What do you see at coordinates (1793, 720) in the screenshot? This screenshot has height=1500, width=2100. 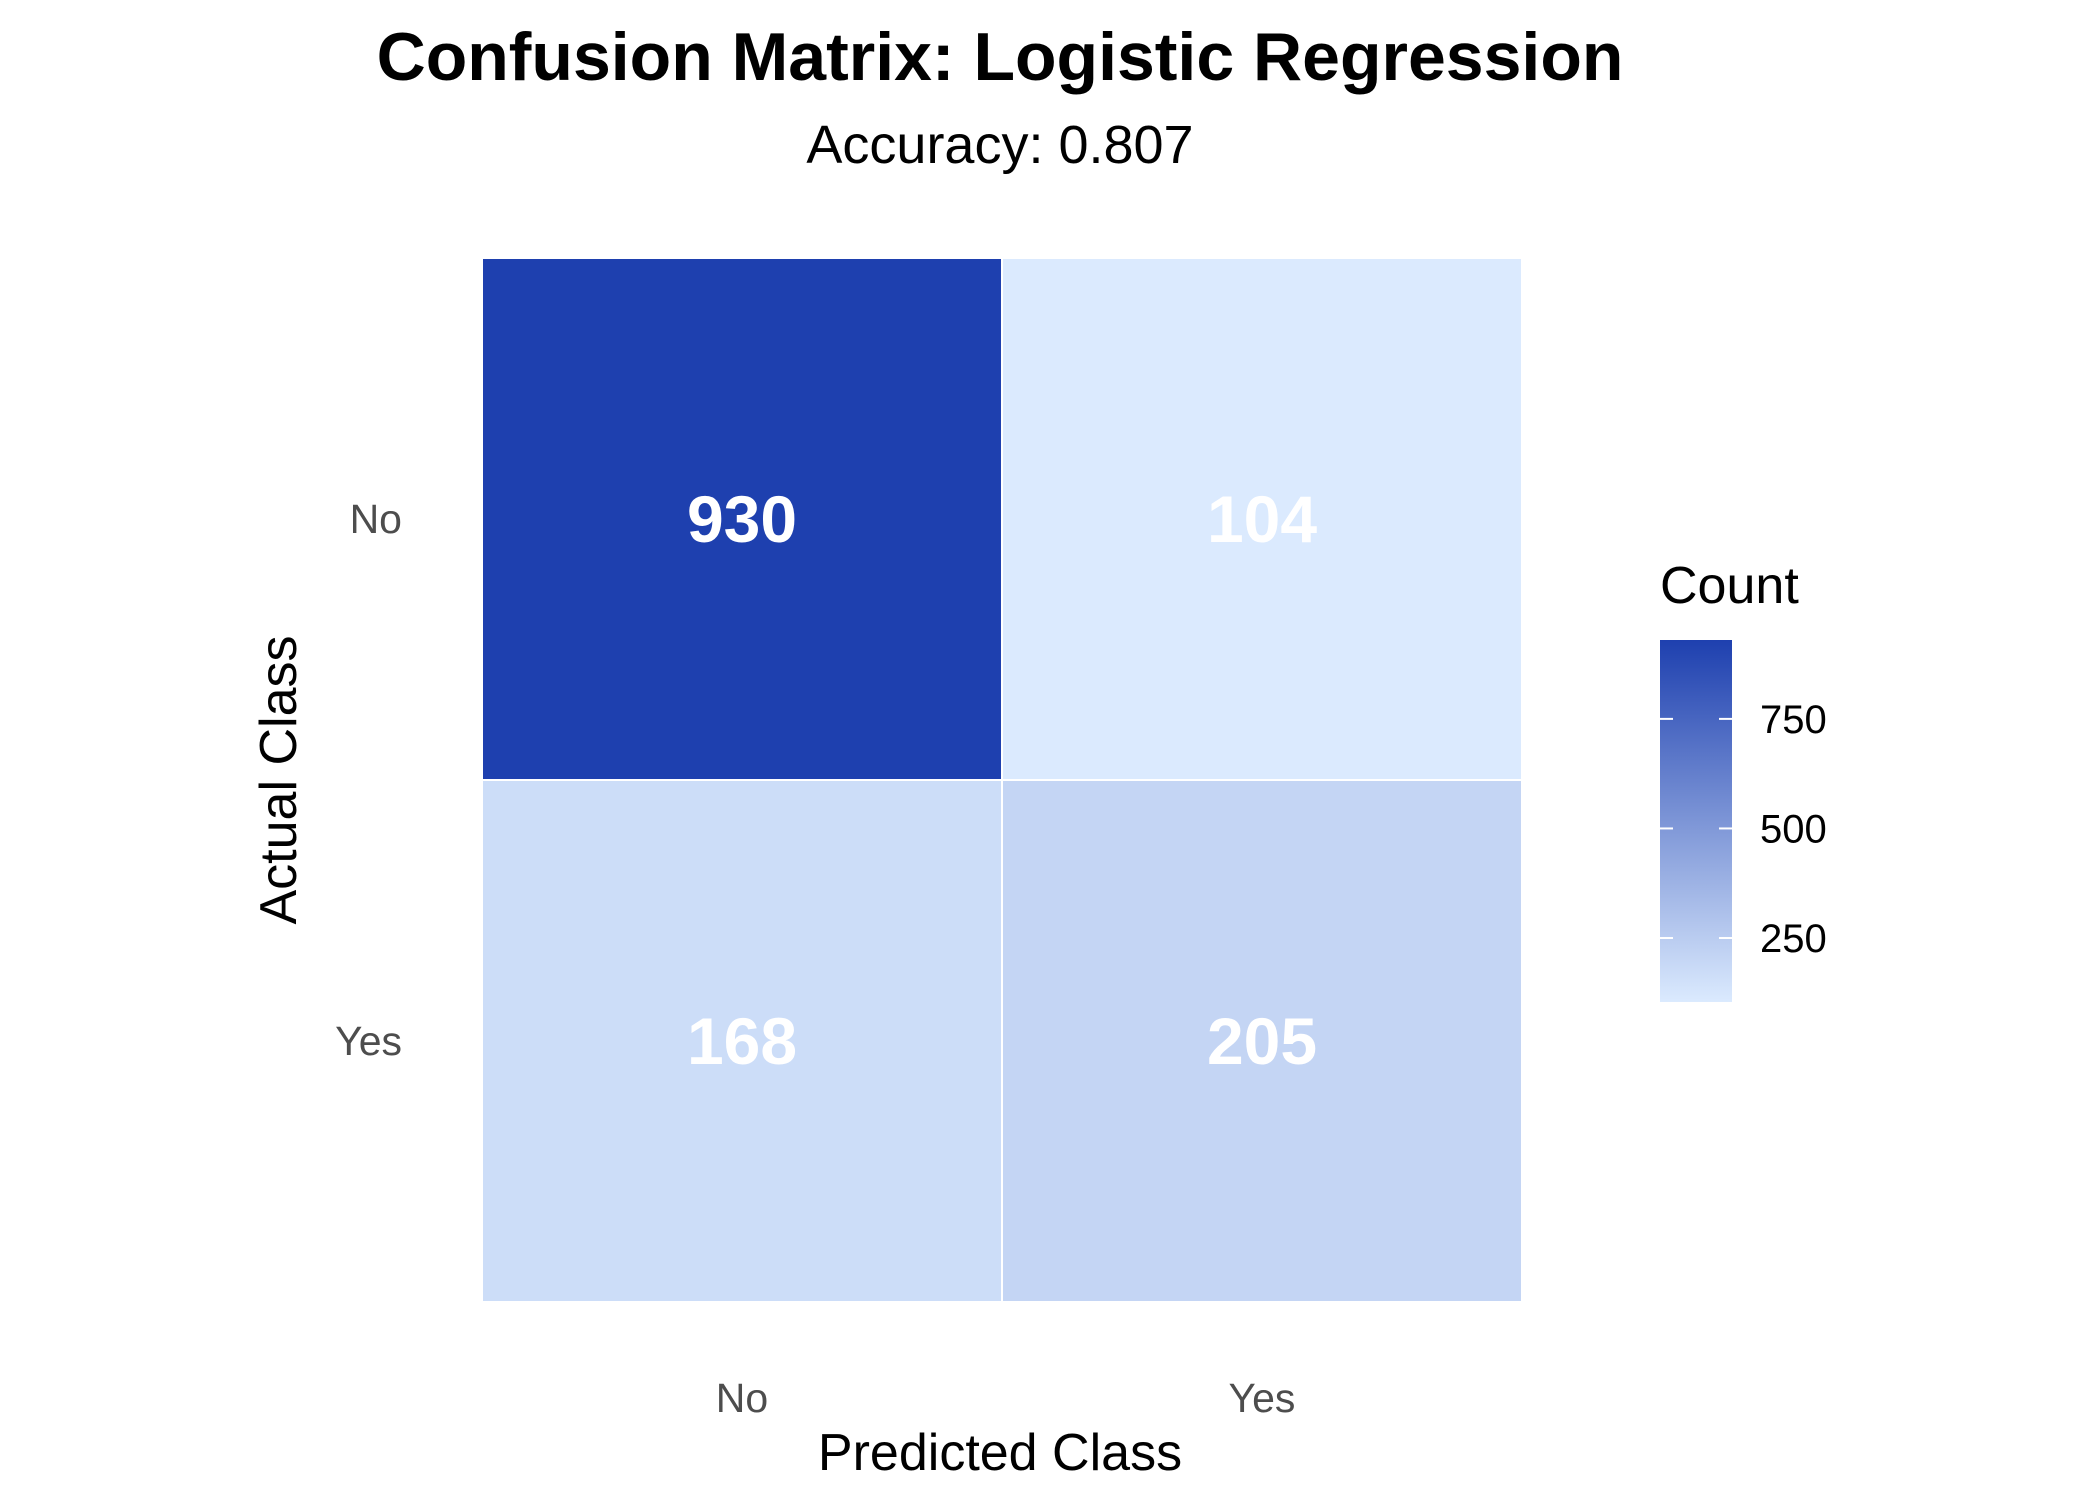 I see `legend-tick-label: 750` at bounding box center [1793, 720].